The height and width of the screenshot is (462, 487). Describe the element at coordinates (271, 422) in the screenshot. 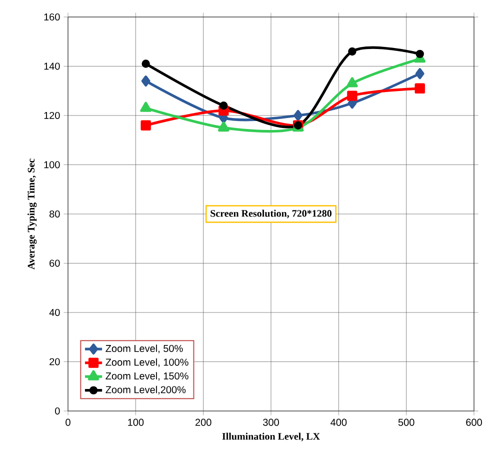

I see `x-tick-label: 300` at that location.